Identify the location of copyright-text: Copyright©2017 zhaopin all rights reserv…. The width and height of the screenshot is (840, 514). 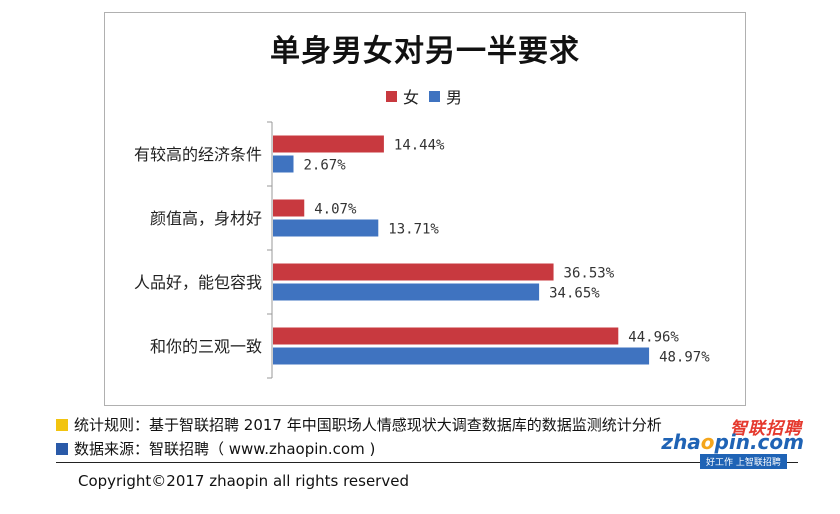
(243, 481).